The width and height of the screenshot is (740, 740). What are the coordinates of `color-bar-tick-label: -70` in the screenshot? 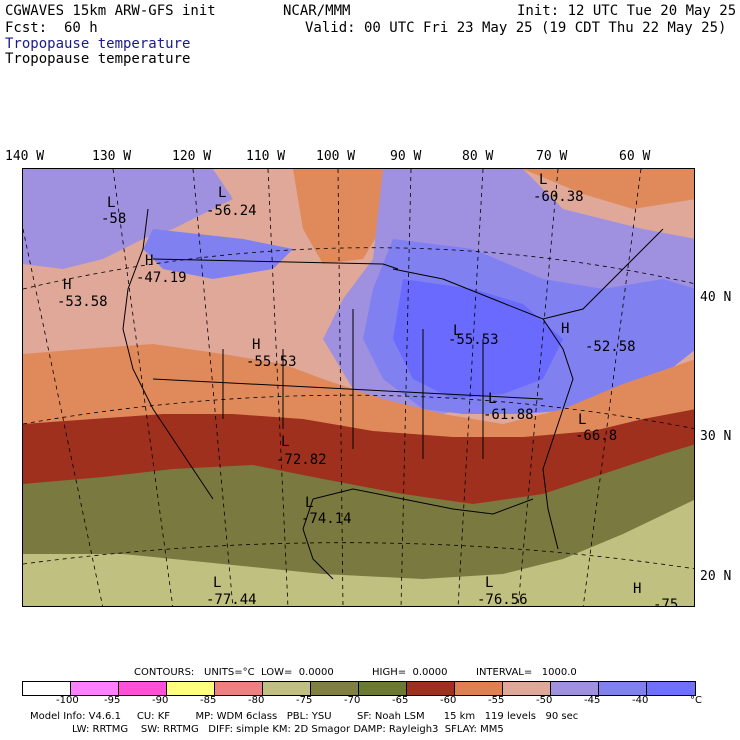 It's located at (352, 700).